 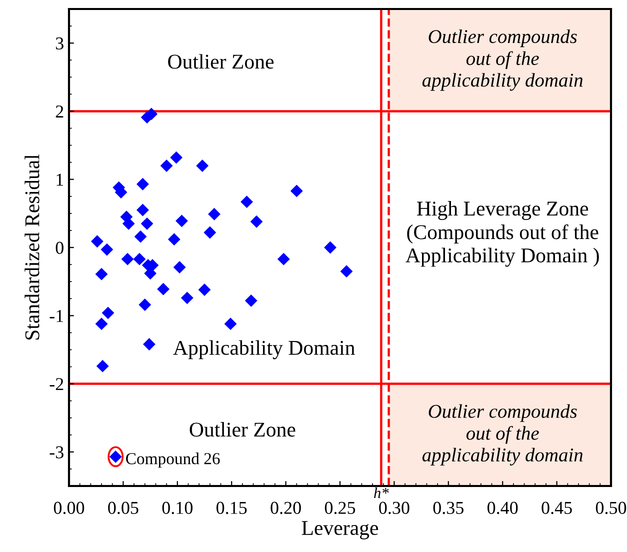 I want to click on y-tick-label: -1, so click(x=57, y=316).